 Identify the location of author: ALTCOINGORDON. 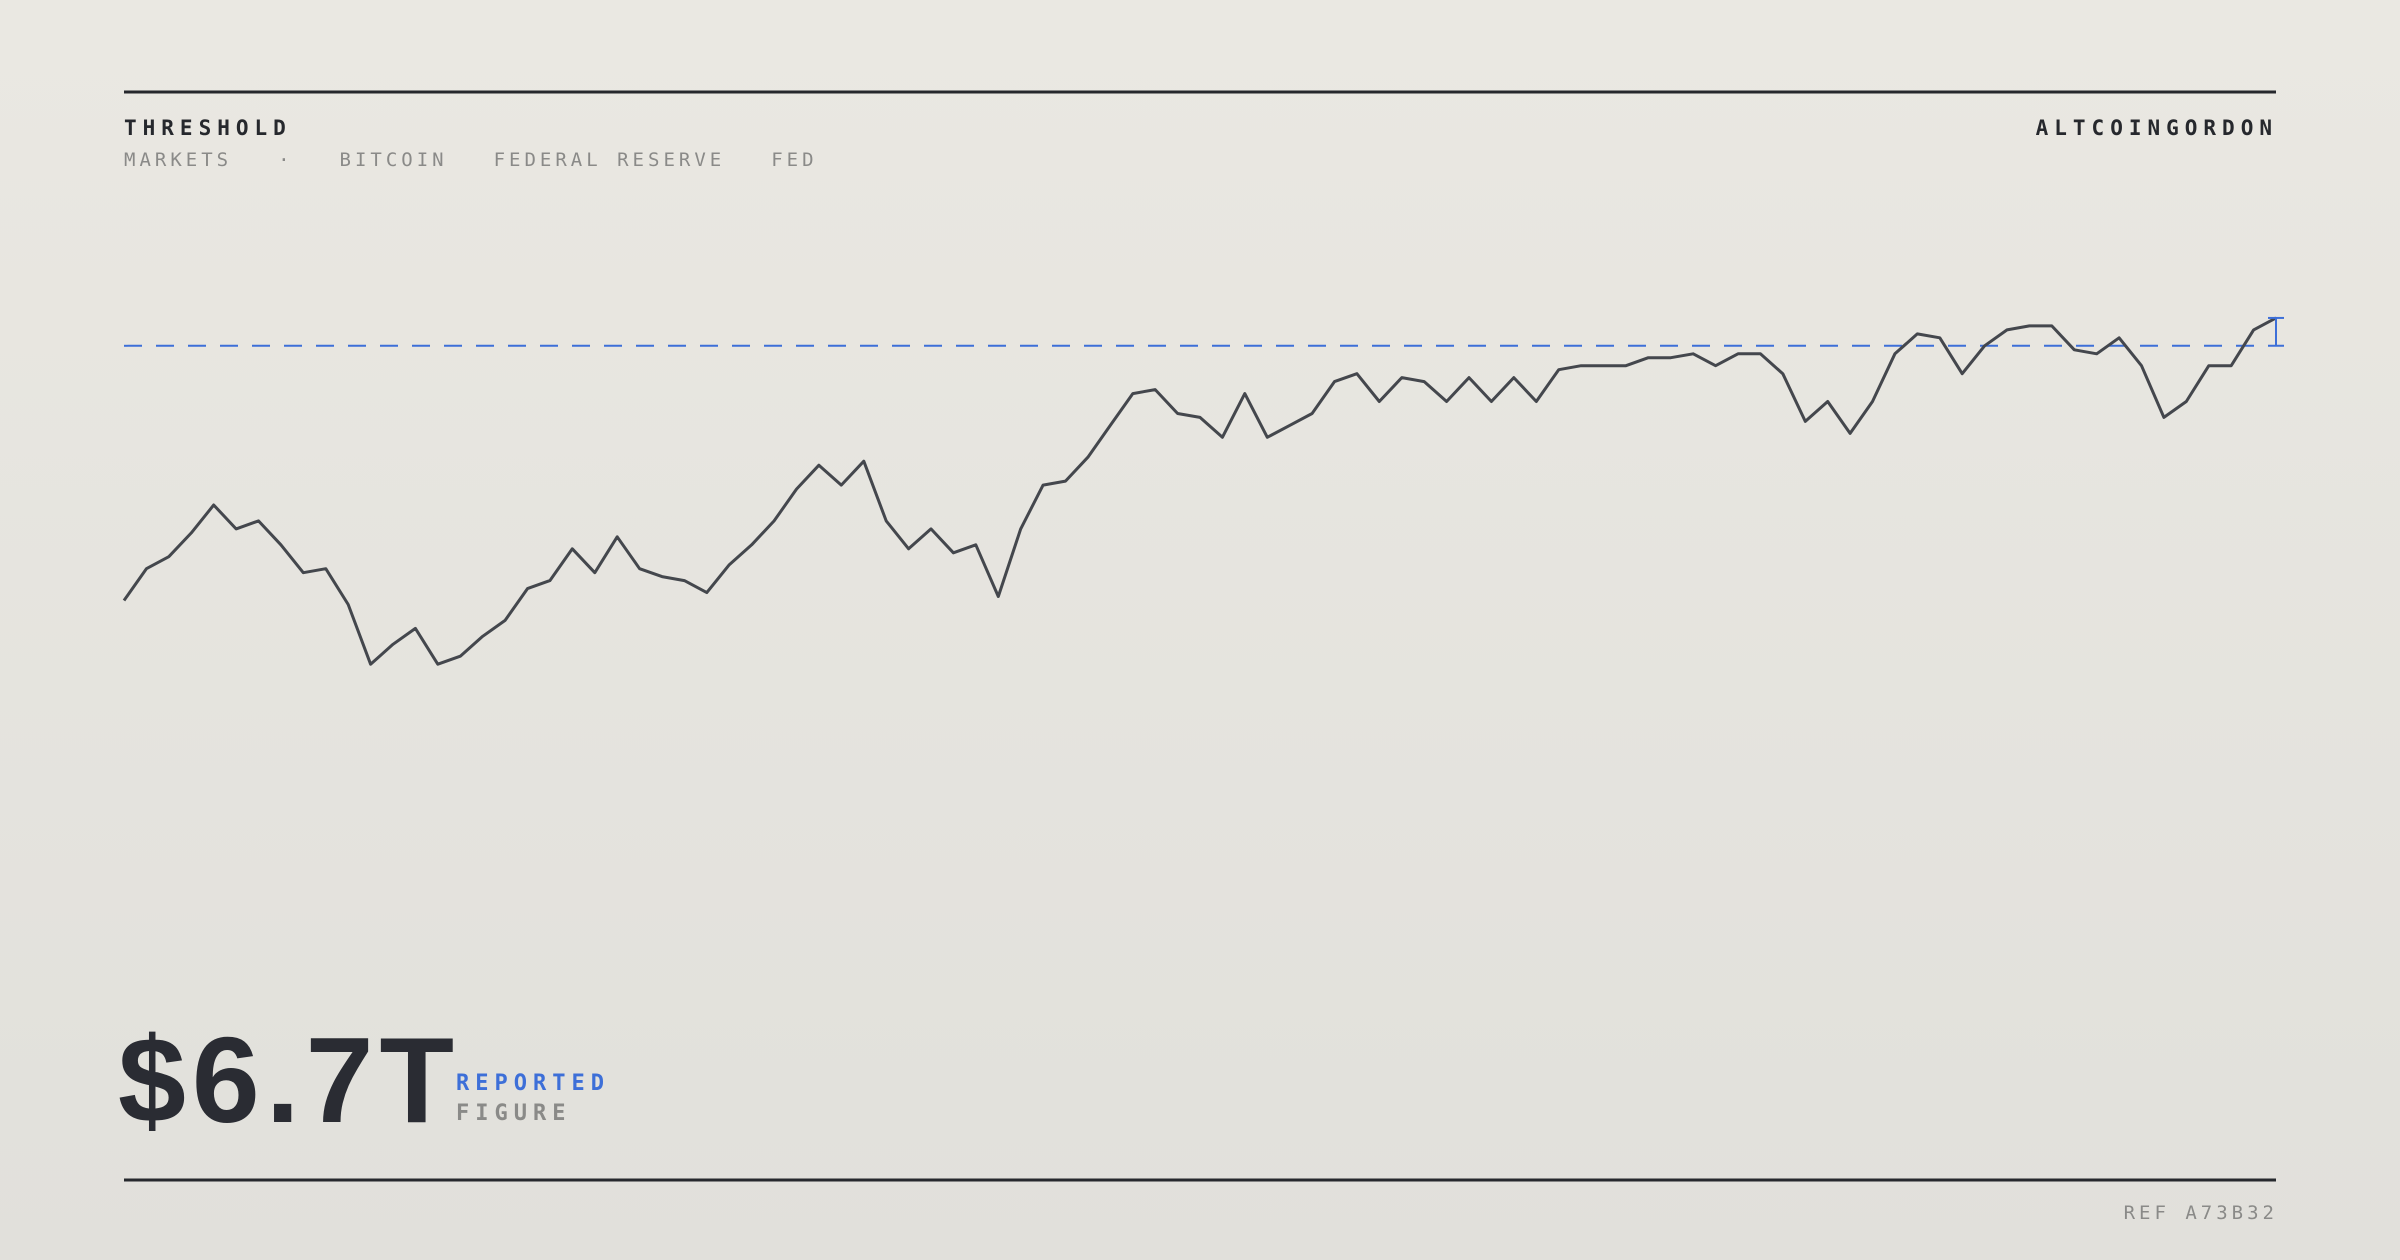
(2157, 128).